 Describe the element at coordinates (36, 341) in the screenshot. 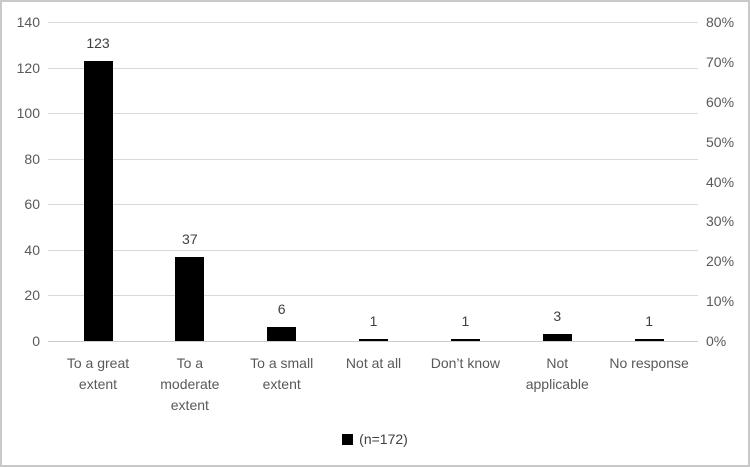

I see `y-axis-left-tick-label: 0` at that location.